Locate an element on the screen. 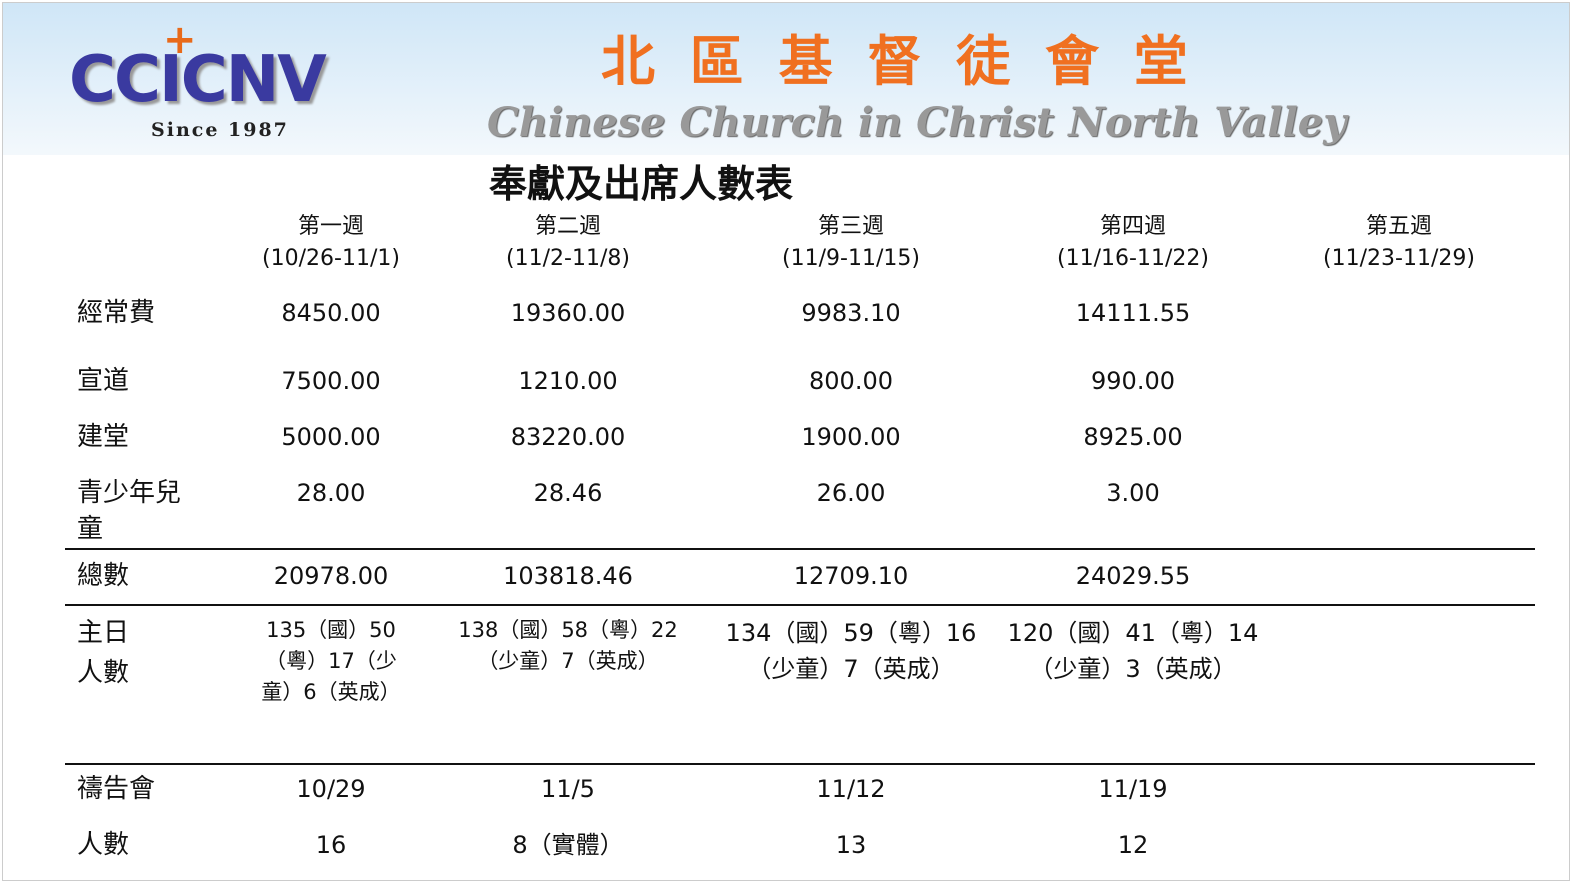 This screenshot has height=893, width=1580. row-label: 人數 is located at coordinates (103, 845).